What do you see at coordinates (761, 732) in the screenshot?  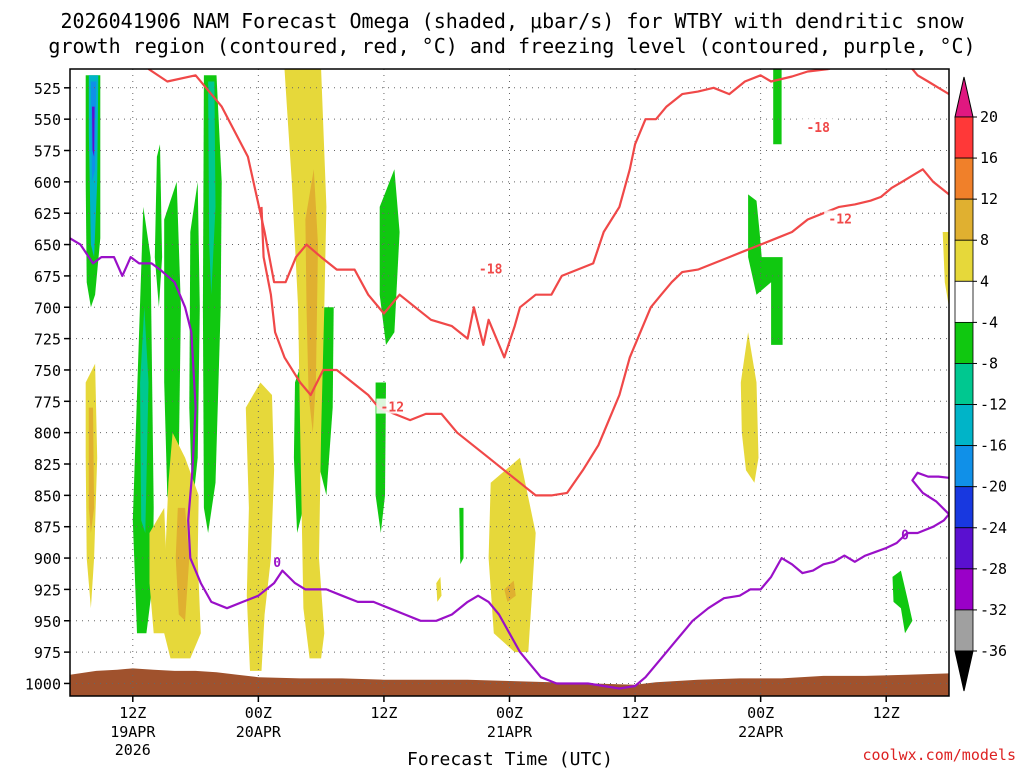 I see `x-tick-label-line2: 22APR` at bounding box center [761, 732].